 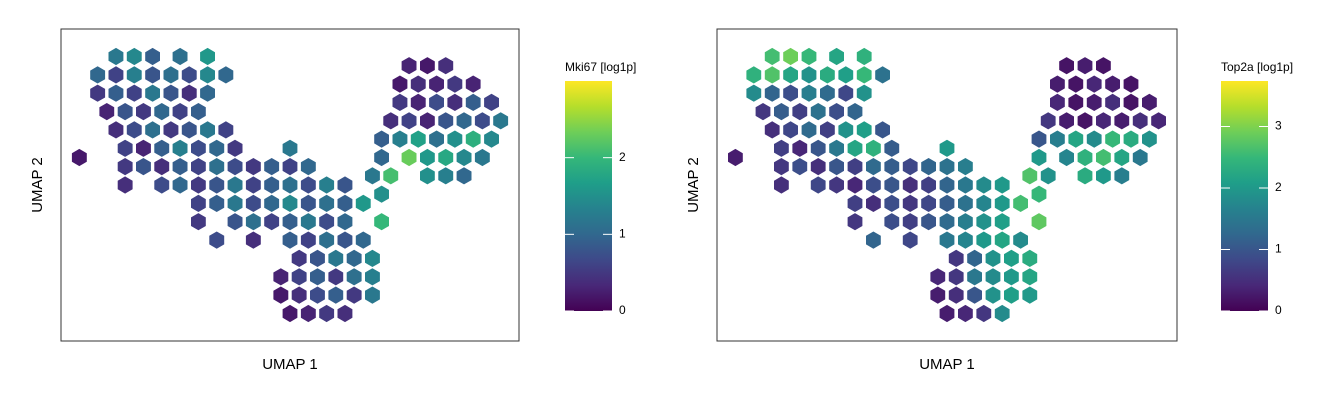 What do you see at coordinates (37, 185) in the screenshot?
I see `y-axis-label: UMAP 2` at bounding box center [37, 185].